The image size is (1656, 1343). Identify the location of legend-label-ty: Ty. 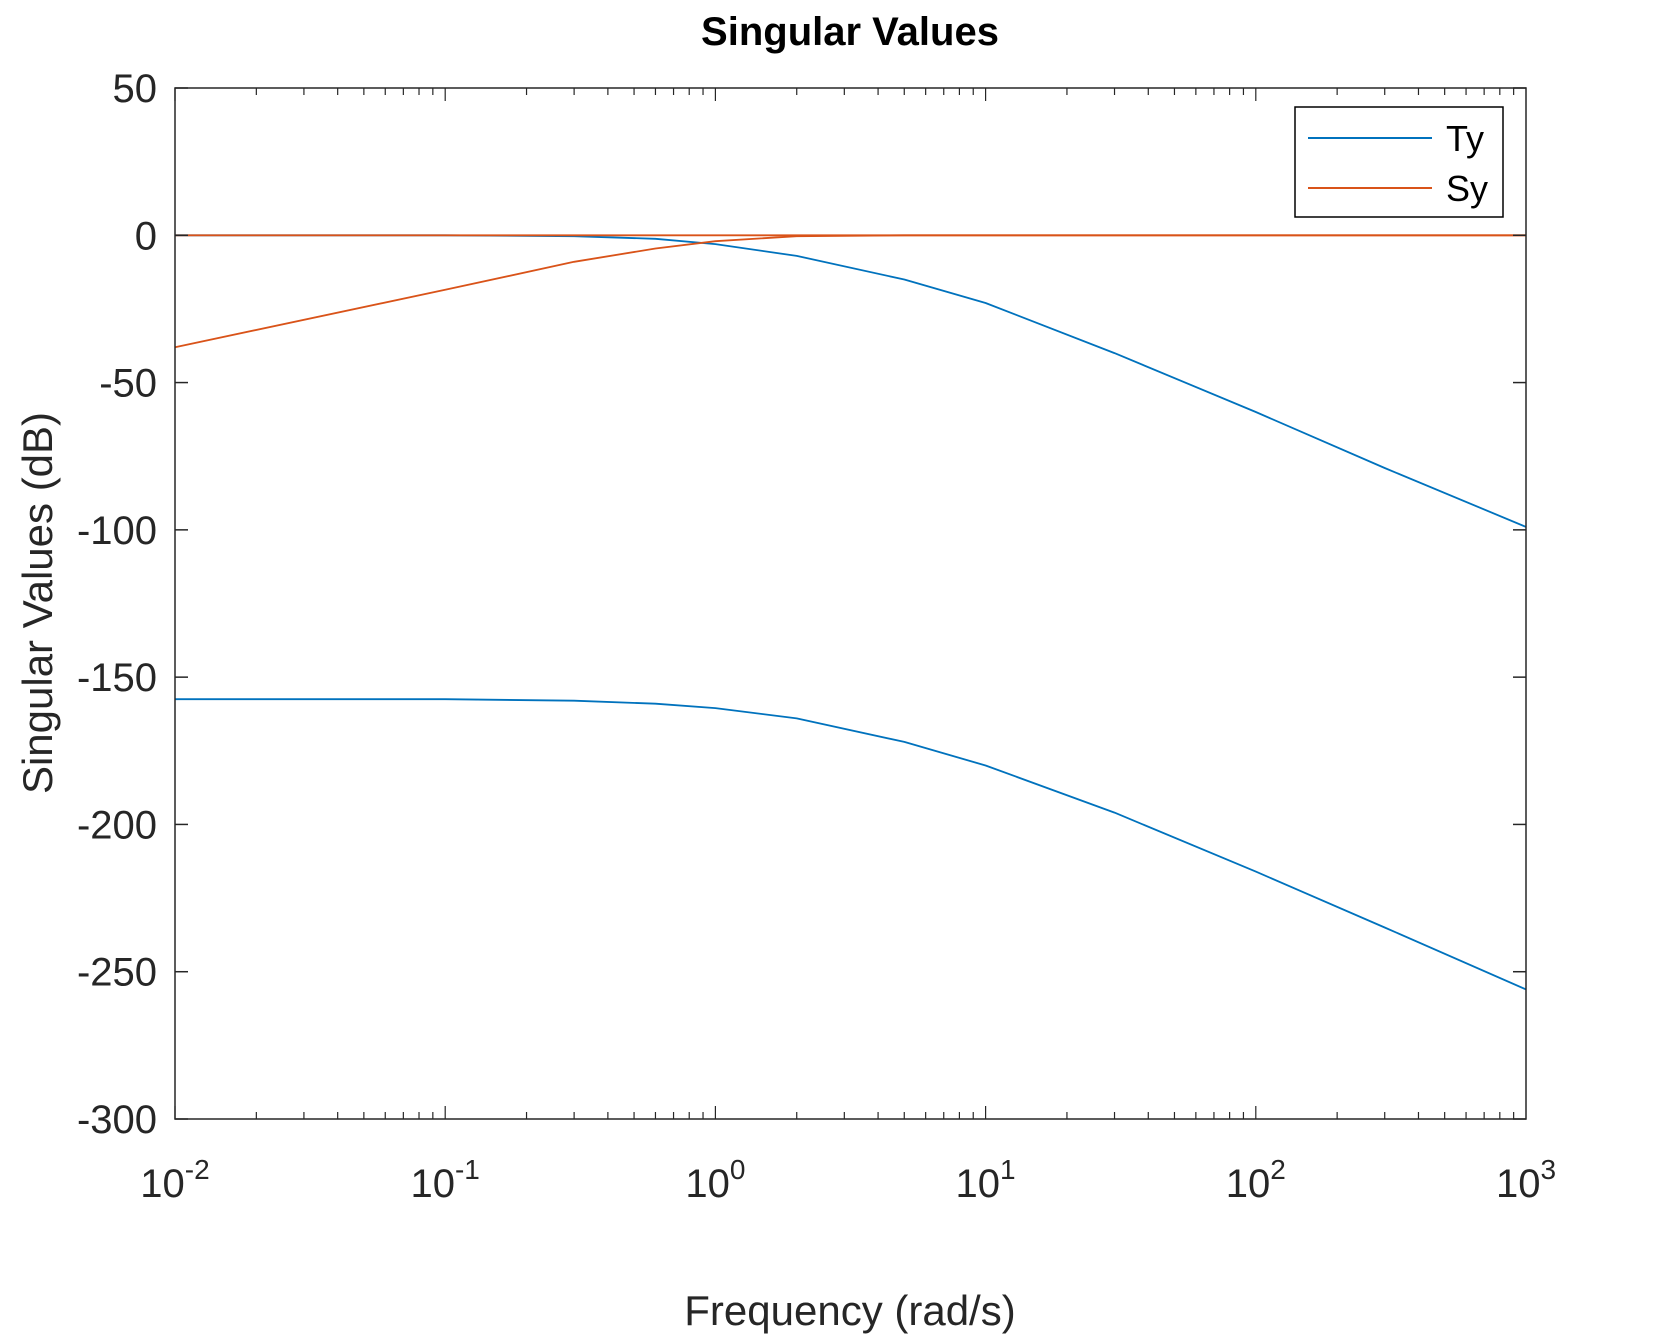
(1465, 138).